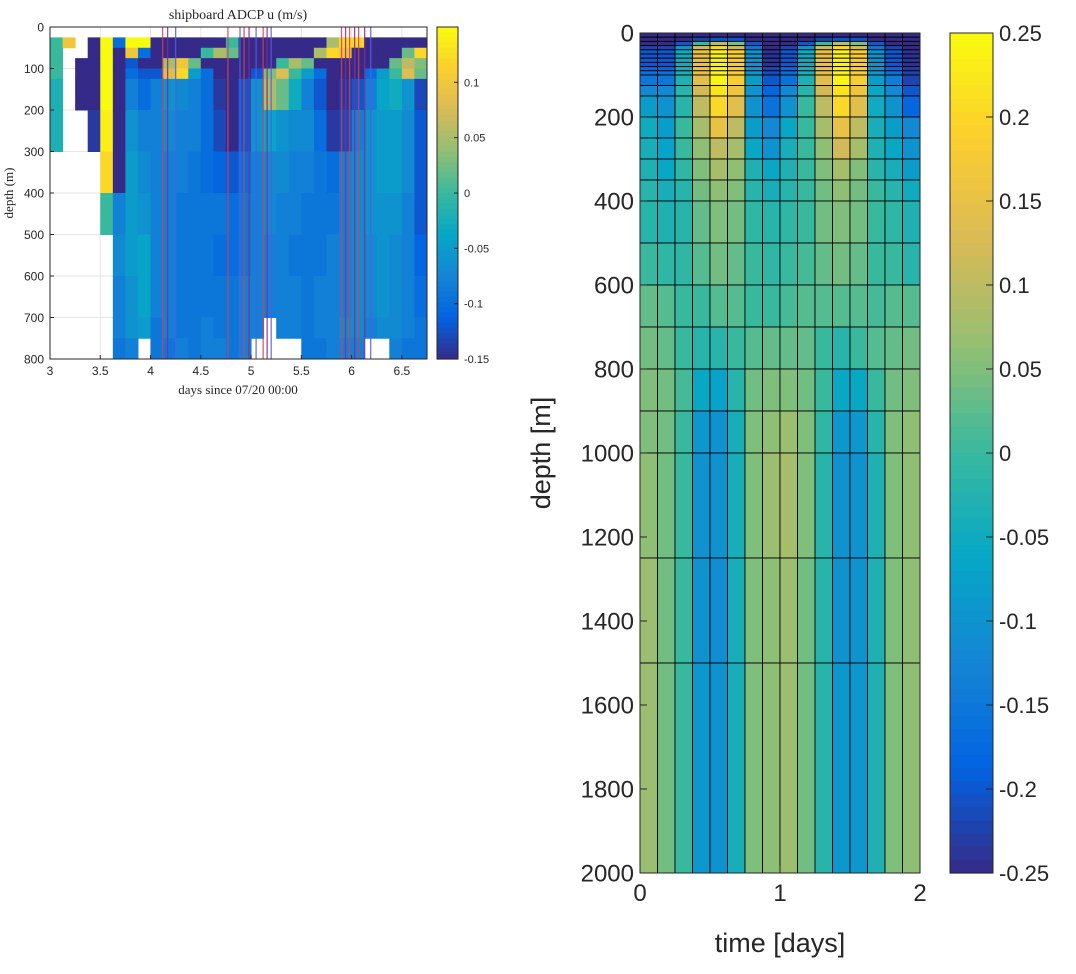  I want to click on y-tick-label: 500, so click(34, 235).